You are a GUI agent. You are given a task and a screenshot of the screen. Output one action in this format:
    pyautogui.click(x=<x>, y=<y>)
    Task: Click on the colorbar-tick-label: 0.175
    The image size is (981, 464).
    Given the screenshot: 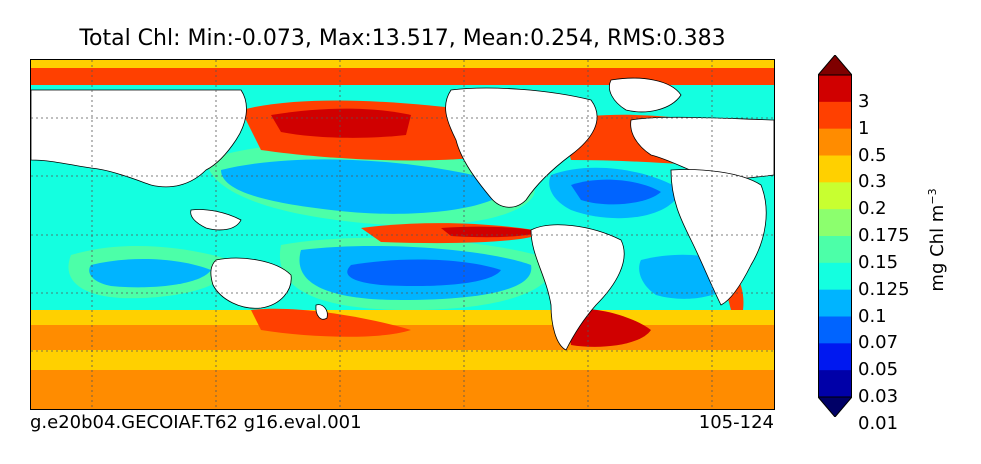 What is the action you would take?
    pyautogui.click(x=884, y=235)
    